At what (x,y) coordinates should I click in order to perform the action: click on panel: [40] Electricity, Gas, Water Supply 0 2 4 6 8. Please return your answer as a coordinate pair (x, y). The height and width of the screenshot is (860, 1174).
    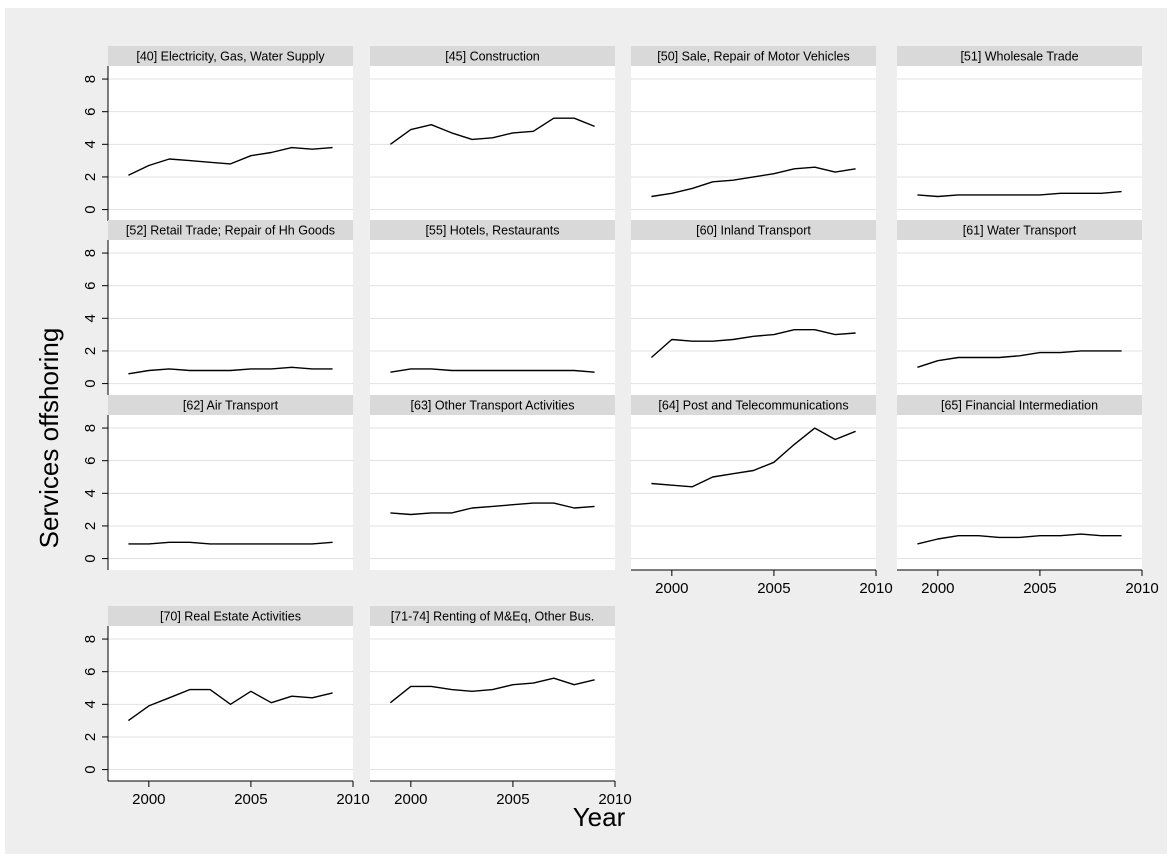
    Looking at the image, I should click on (217, 133).